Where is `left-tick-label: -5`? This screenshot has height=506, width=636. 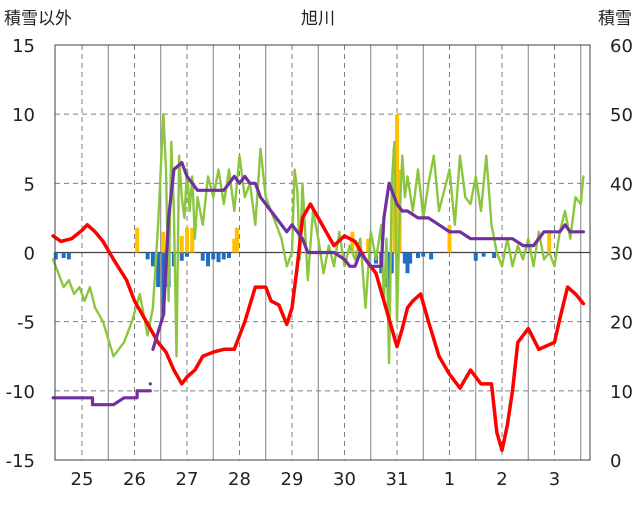
left-tick-label: -5 is located at coordinates (26, 323).